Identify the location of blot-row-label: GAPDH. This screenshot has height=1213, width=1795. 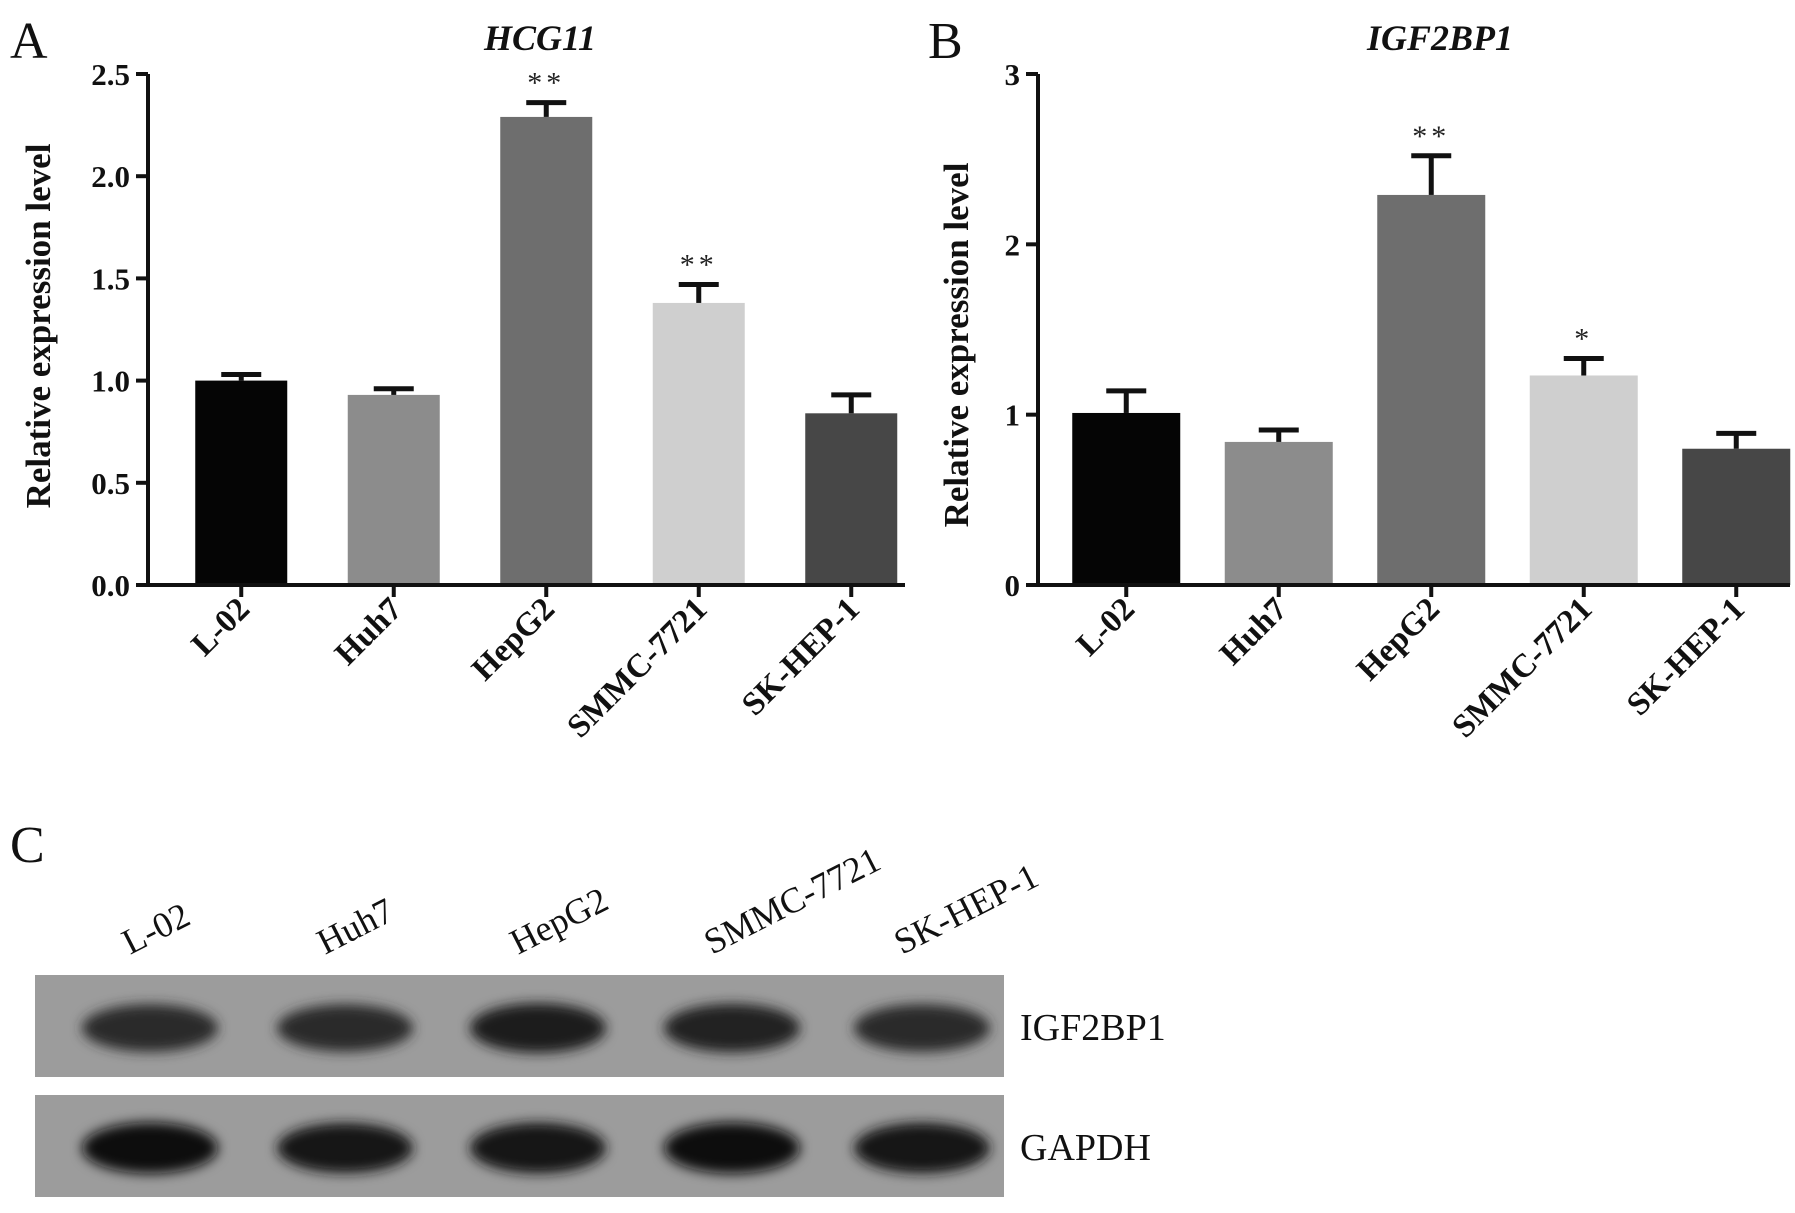
(1085, 1148).